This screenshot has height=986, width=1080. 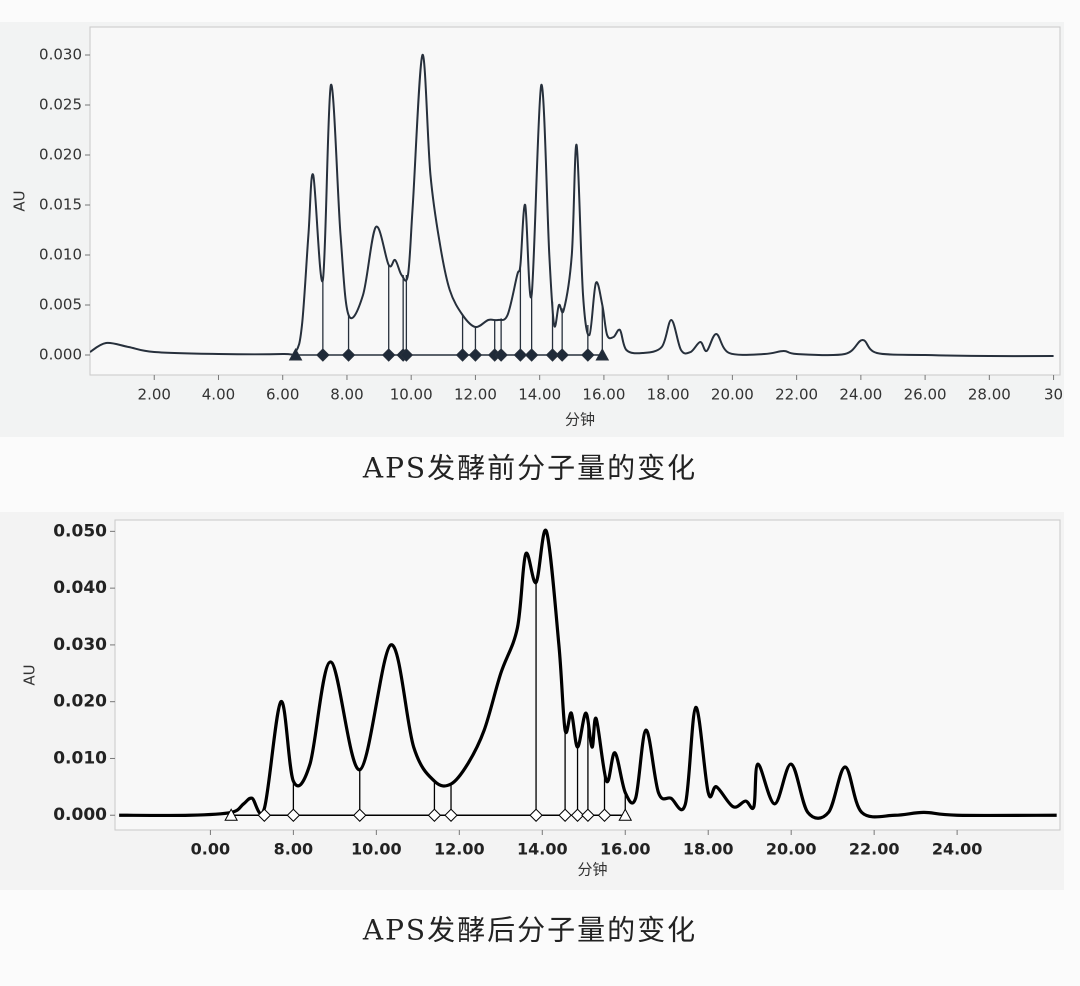 What do you see at coordinates (989, 395) in the screenshot?
I see `x-tick-label: 28.00` at bounding box center [989, 395].